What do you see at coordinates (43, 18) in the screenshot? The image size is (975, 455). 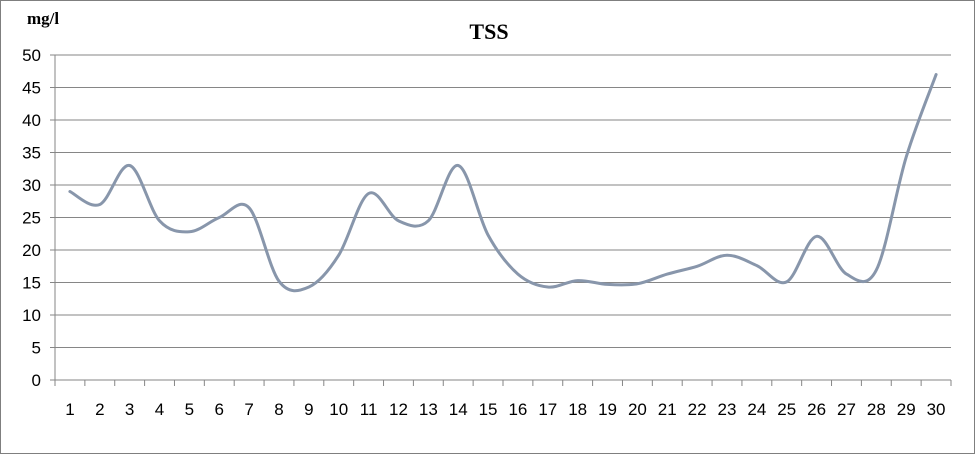 I see `y-axis-unit-label: mg/l` at bounding box center [43, 18].